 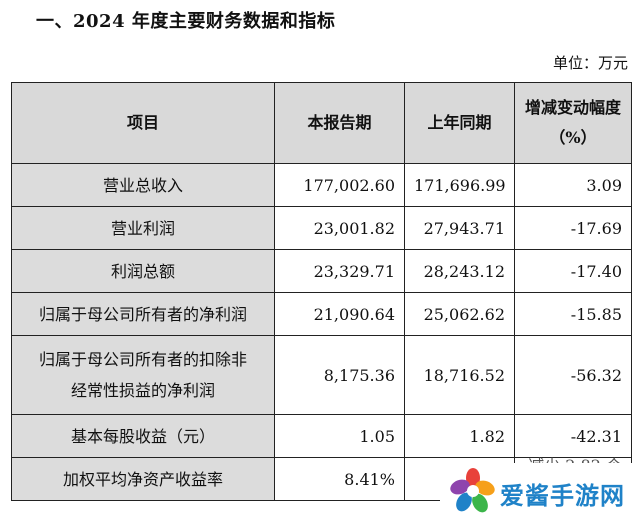 I want to click on row-prior-value: 25,062.62, so click(x=459, y=314).